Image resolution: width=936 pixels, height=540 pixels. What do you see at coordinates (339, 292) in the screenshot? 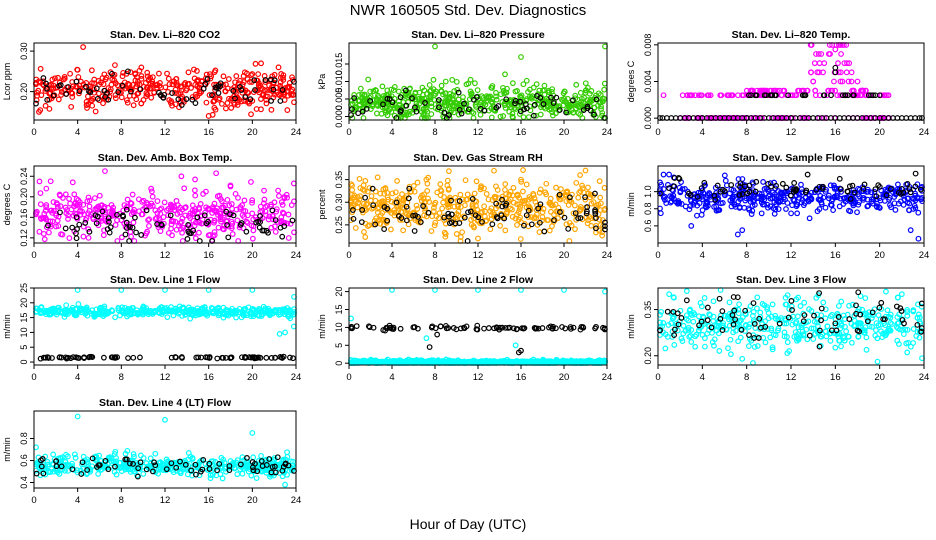
I see `y-tick-label: 20` at bounding box center [339, 292].